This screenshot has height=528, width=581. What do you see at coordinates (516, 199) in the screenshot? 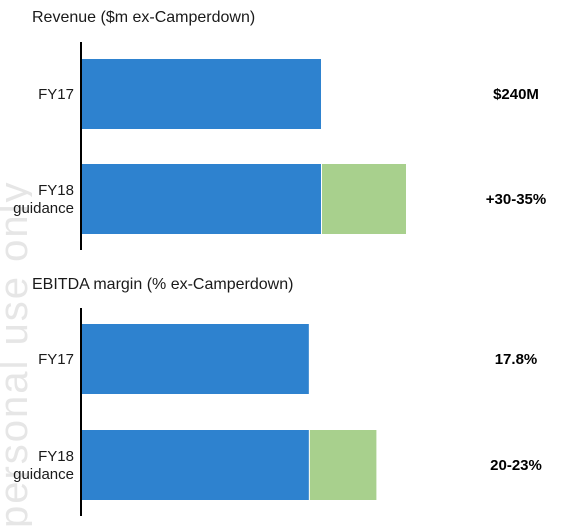
I see `data-label: +30-35%` at bounding box center [516, 199].